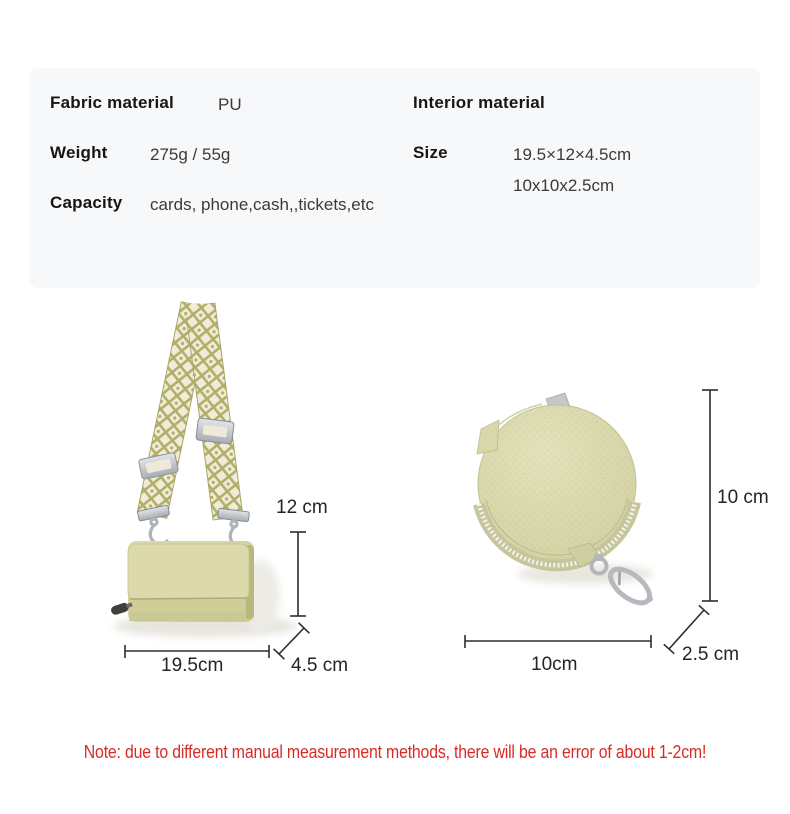  I want to click on bag-width-label: 19.5cm, so click(192, 665).